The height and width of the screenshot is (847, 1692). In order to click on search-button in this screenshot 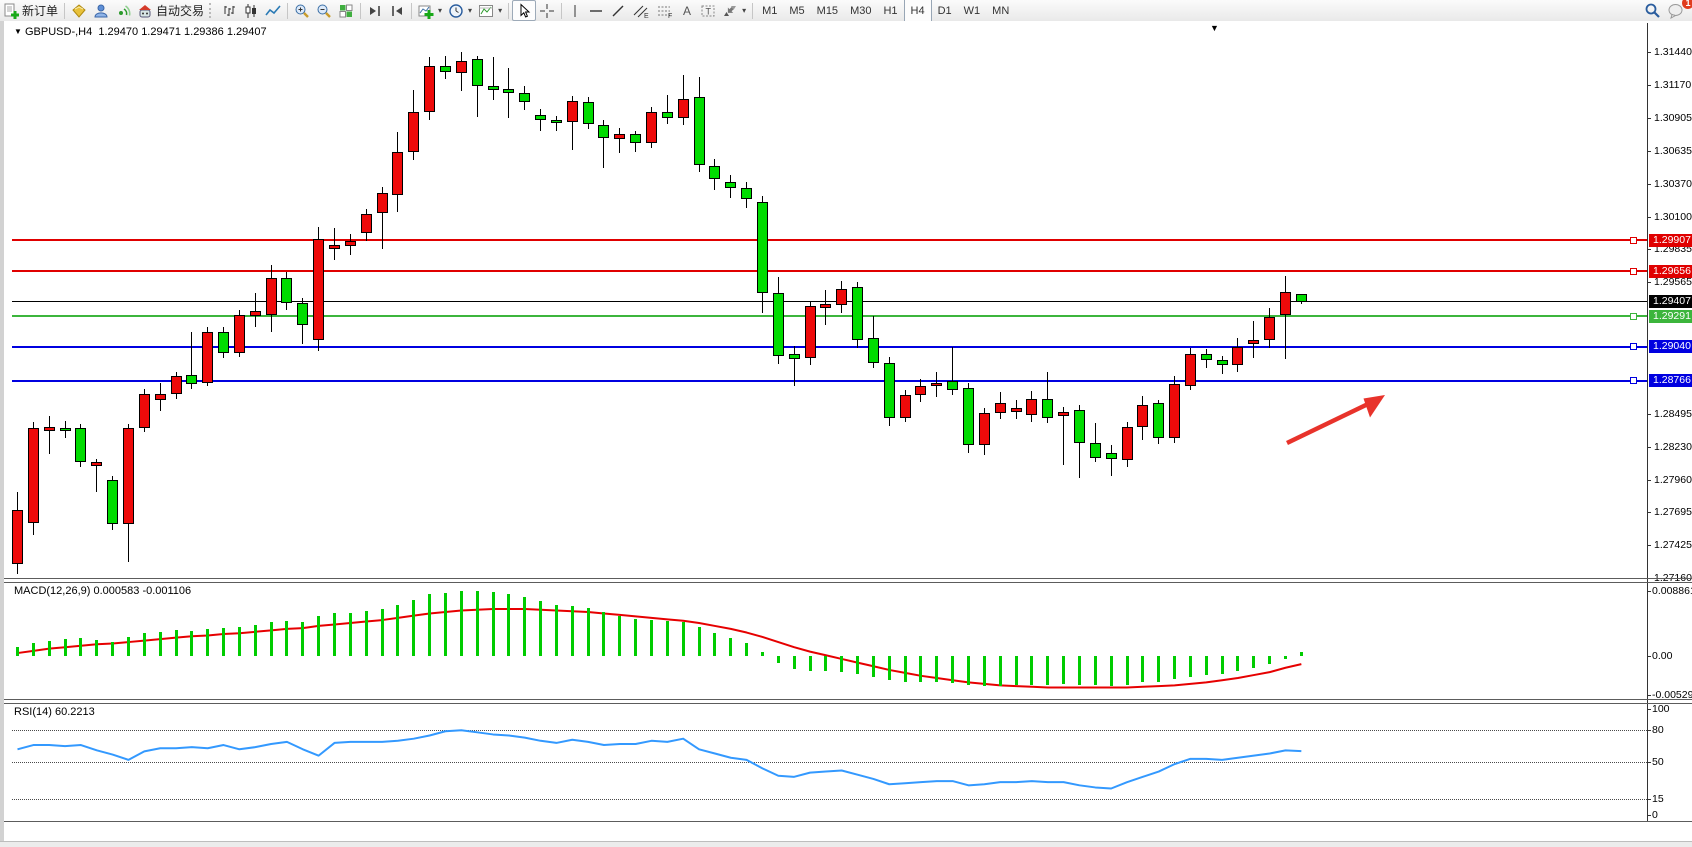, I will do `click(1652, 10)`.